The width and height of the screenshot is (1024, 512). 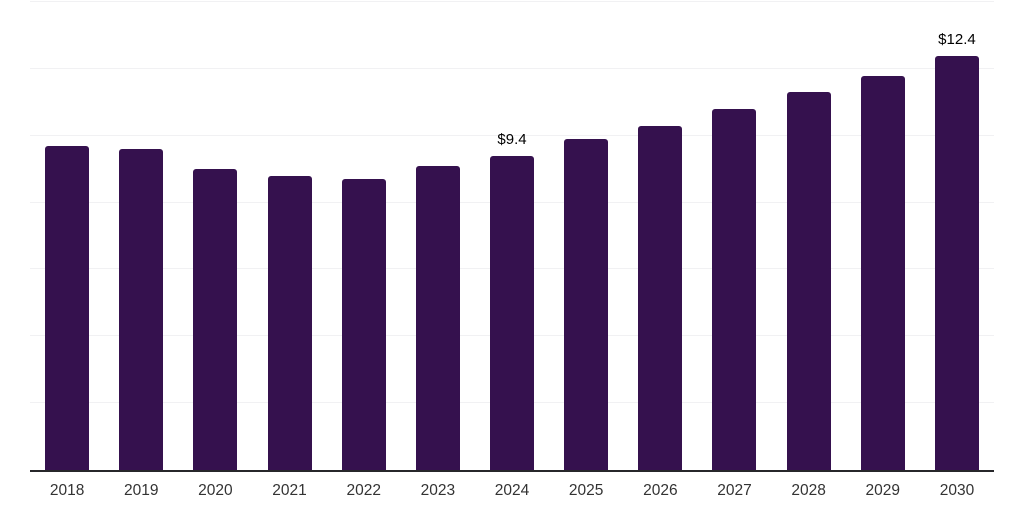 I want to click on bar-cell-2026, so click(x=660, y=236).